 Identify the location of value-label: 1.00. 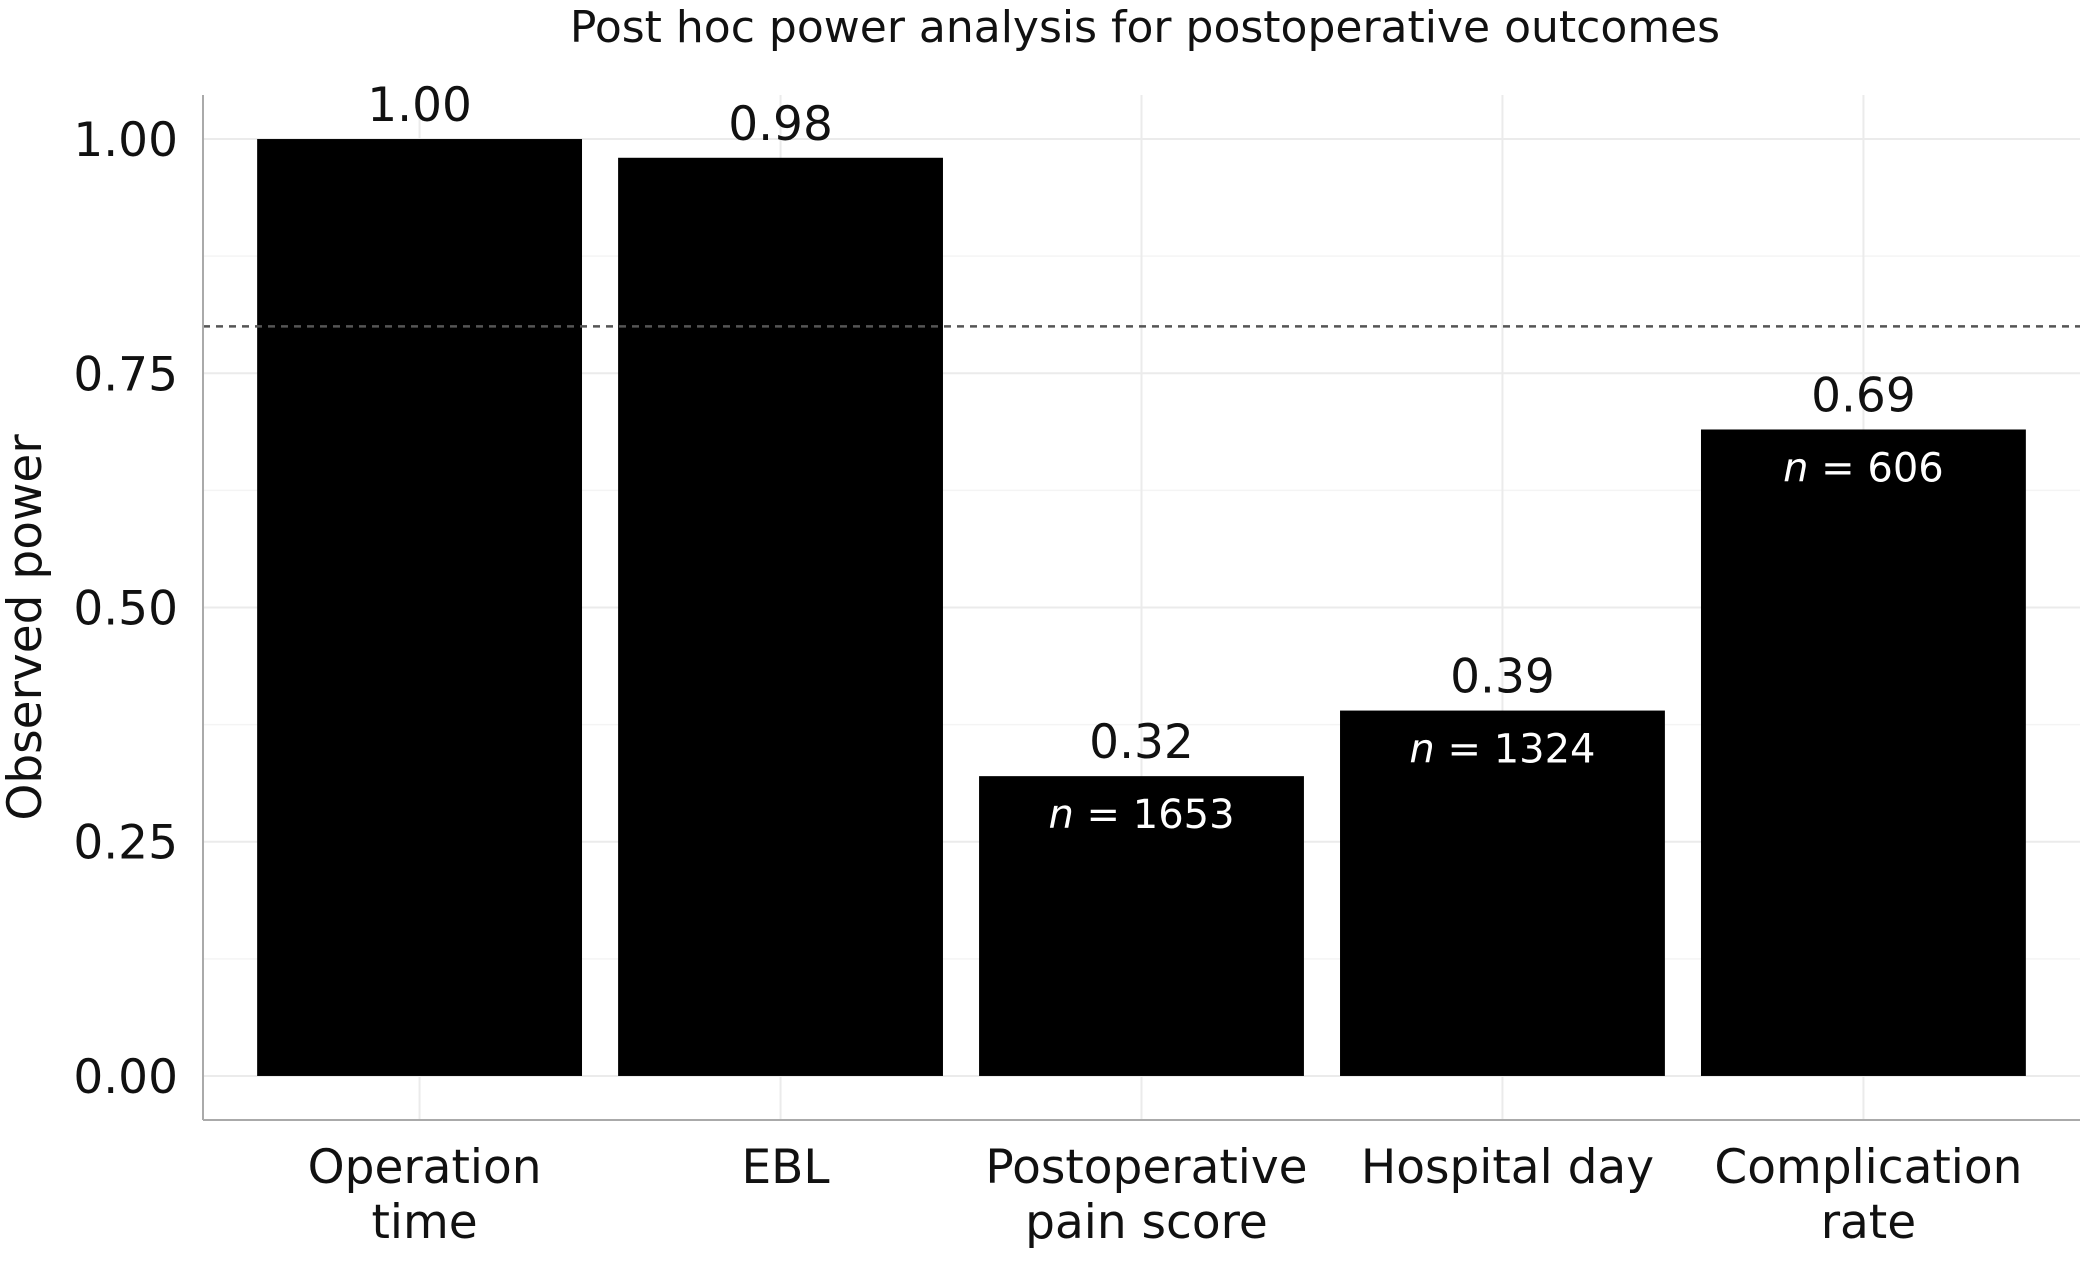
(419, 105).